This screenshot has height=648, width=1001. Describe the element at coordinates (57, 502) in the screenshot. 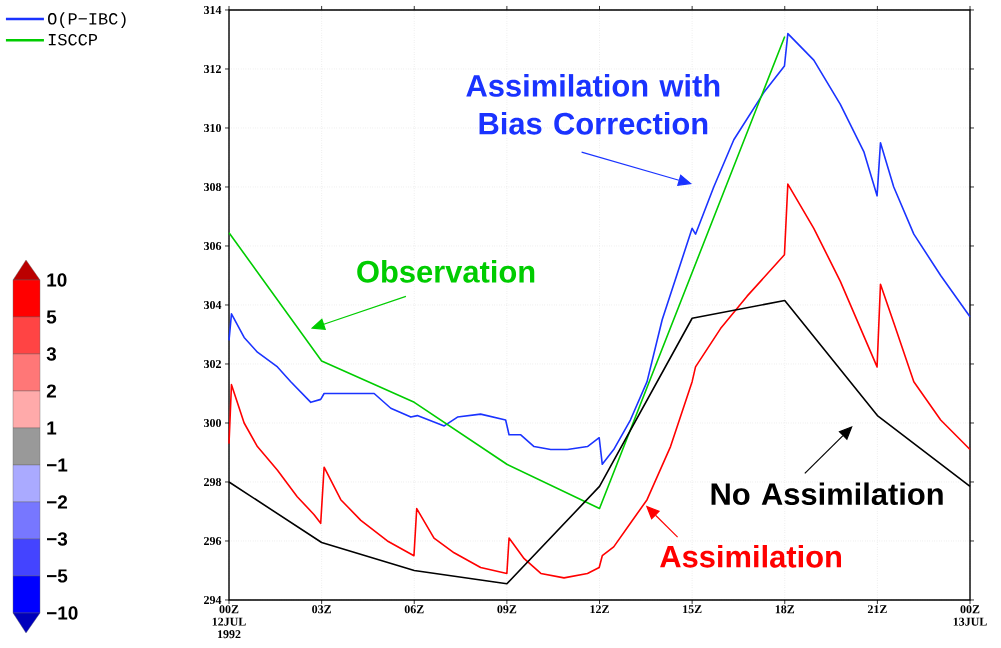

I see `text: −2` at that location.